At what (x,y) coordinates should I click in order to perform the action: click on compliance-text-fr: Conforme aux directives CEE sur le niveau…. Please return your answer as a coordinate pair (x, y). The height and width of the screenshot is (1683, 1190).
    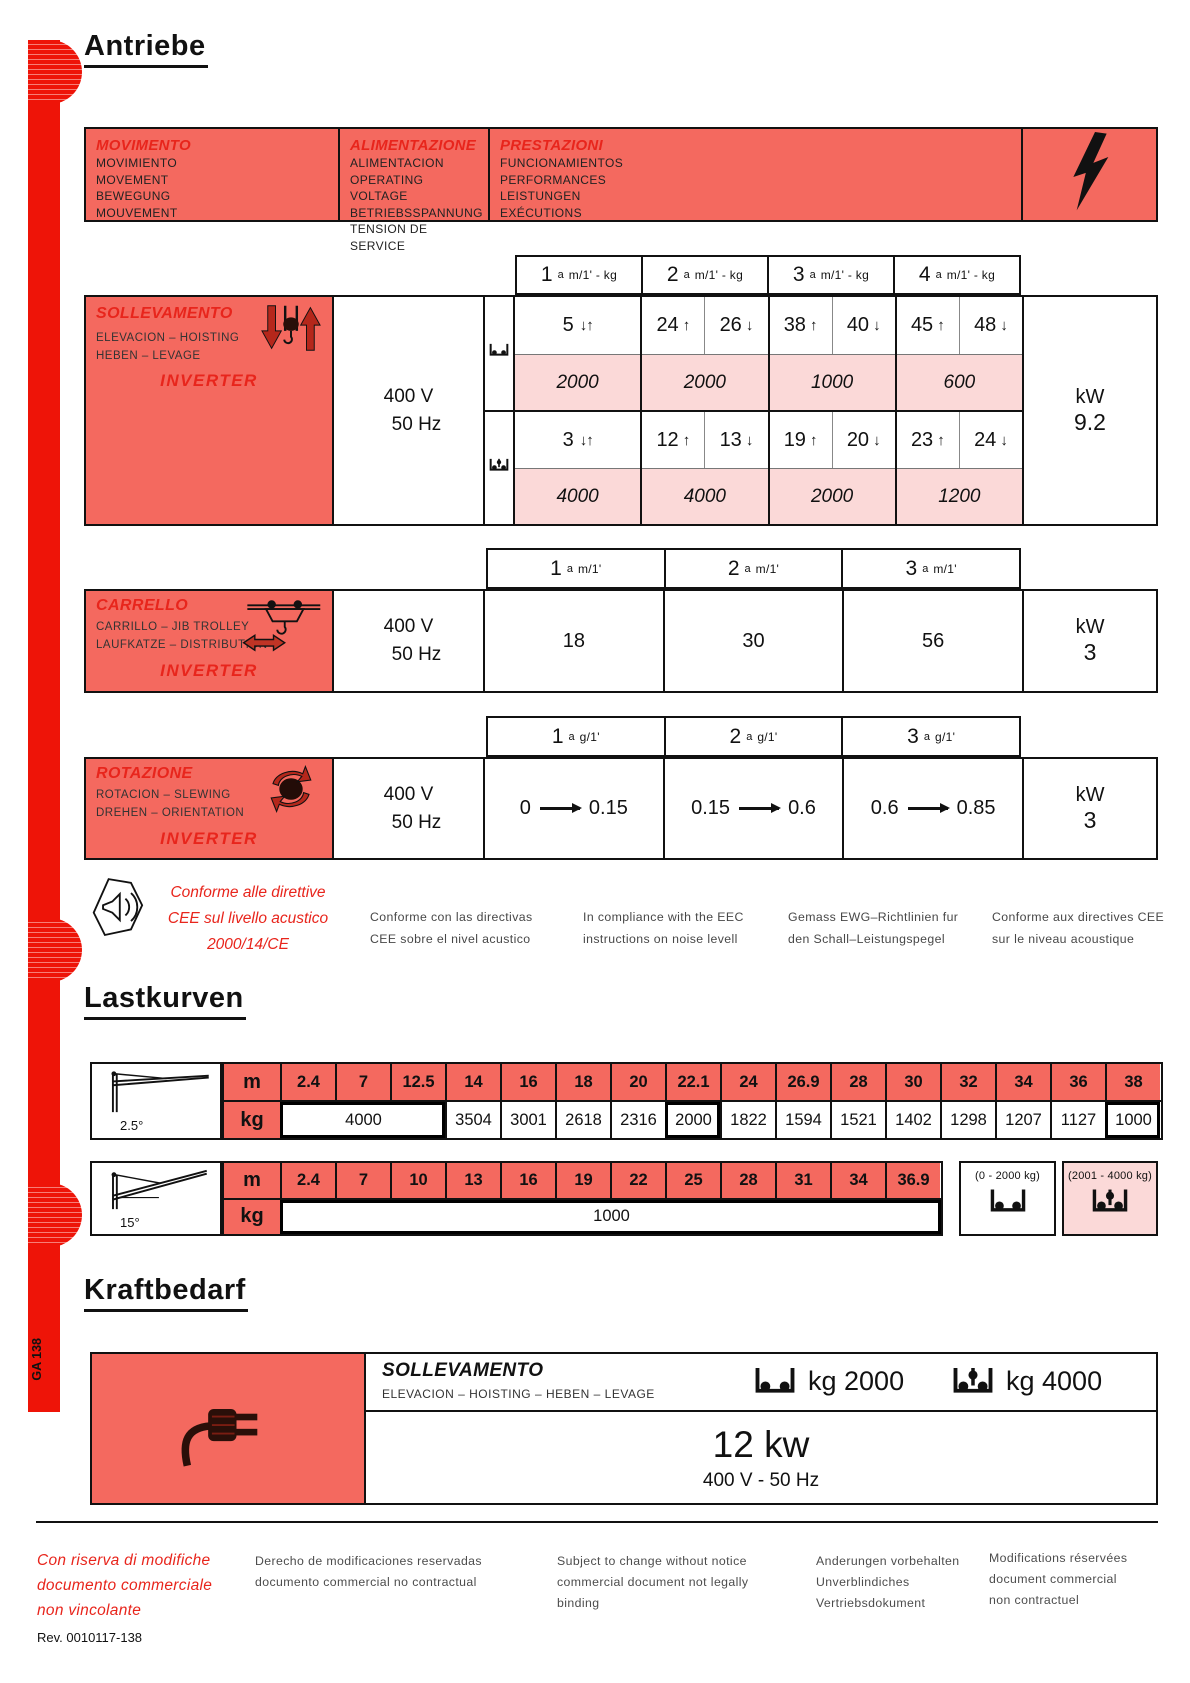
    Looking at the image, I should click on (1078, 928).